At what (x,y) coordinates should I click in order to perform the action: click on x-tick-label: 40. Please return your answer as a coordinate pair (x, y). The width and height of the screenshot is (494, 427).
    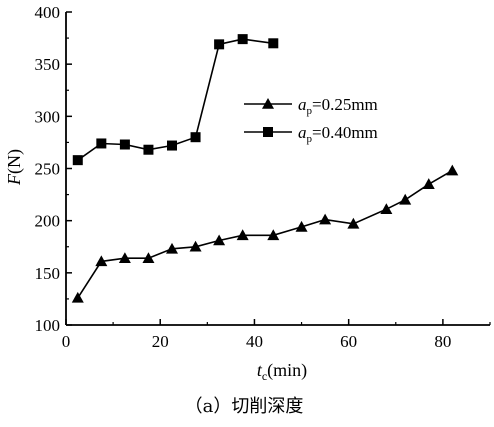
    Looking at the image, I should click on (254, 341).